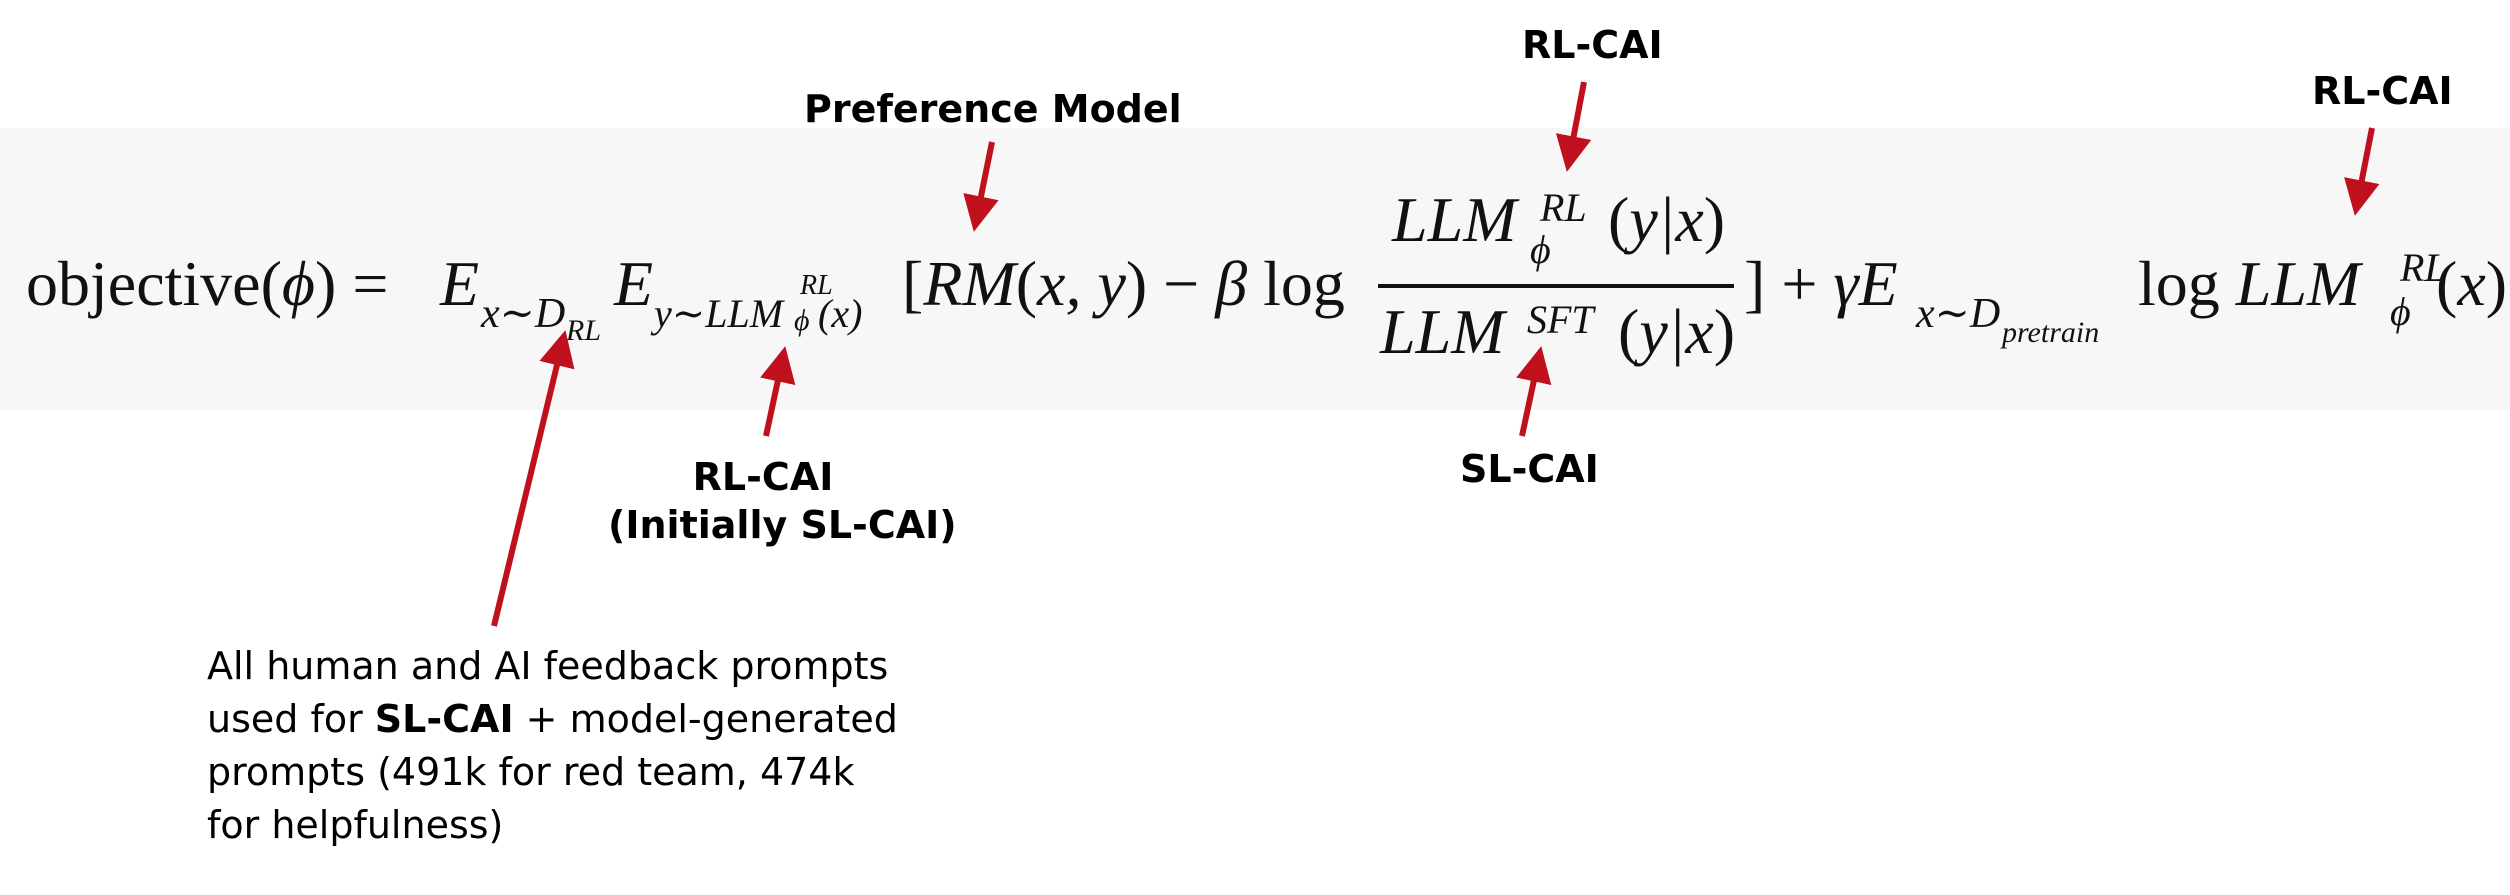 The width and height of the screenshot is (2510, 895). What do you see at coordinates (981, 186) in the screenshot?
I see `arrow-preference-model` at bounding box center [981, 186].